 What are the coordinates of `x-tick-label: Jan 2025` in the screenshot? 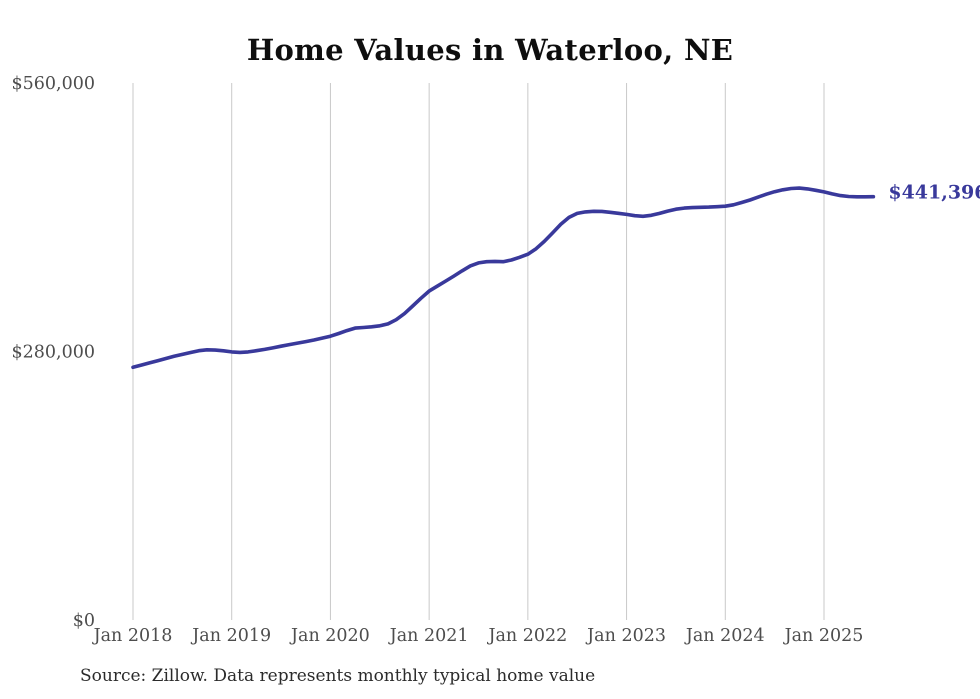 It's located at (823, 636).